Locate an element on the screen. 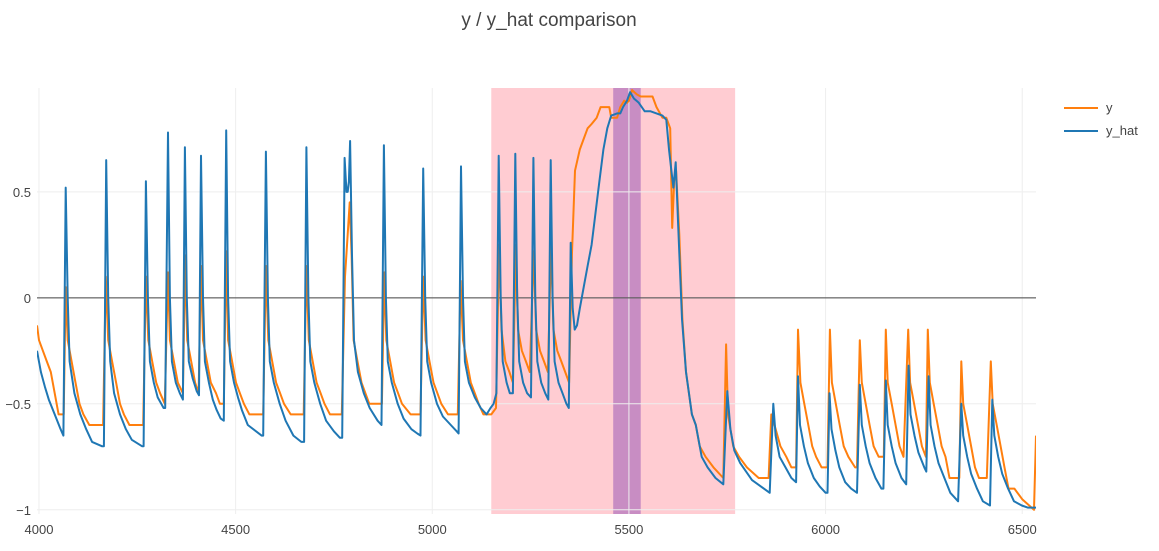 This screenshot has width=1159, height=551. x-tick-label: 5500 is located at coordinates (628, 529).